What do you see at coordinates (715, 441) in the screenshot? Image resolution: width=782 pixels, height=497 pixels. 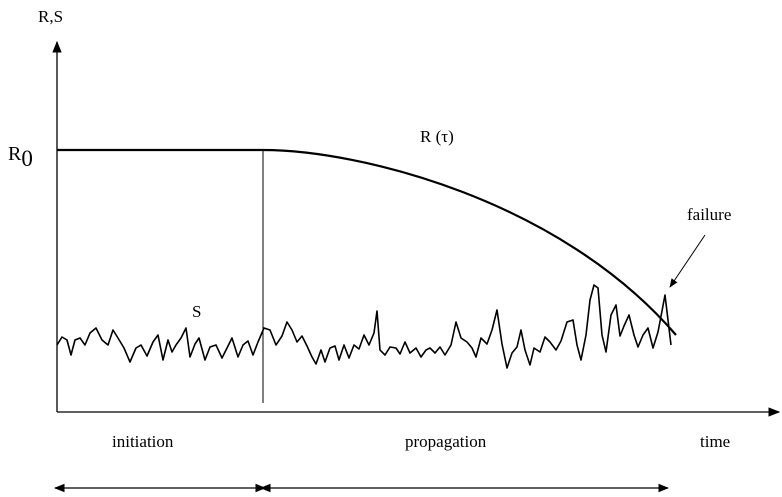 I see `time-label: time` at bounding box center [715, 441].